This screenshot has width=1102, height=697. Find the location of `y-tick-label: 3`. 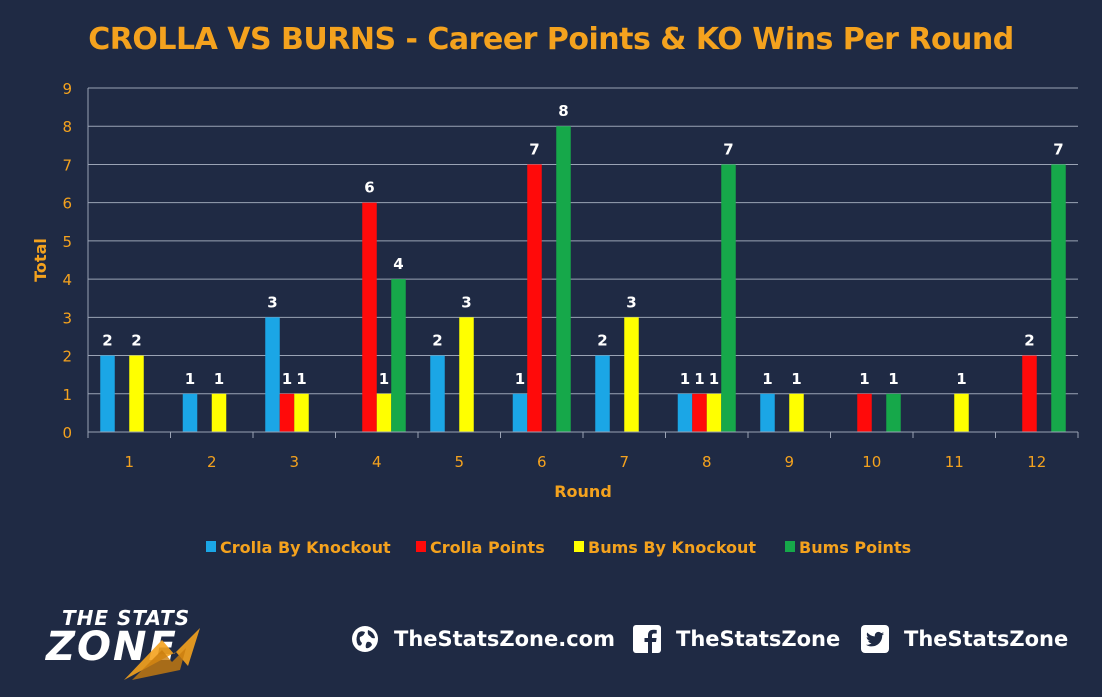

y-tick-label: 3 is located at coordinates (67, 318).